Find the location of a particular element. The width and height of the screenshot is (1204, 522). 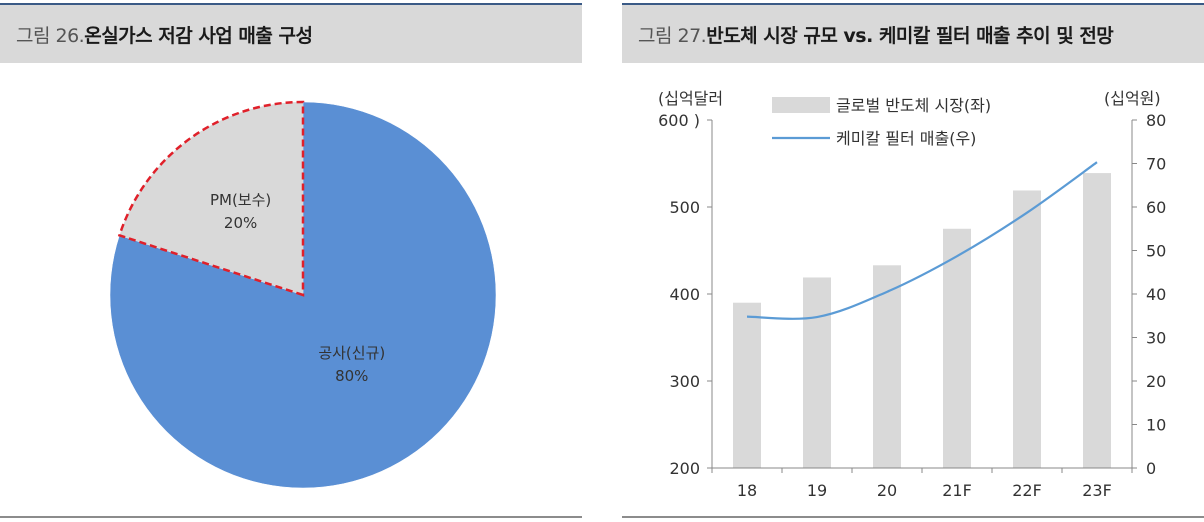

x-tick-label: 23F is located at coordinates (1097, 490).